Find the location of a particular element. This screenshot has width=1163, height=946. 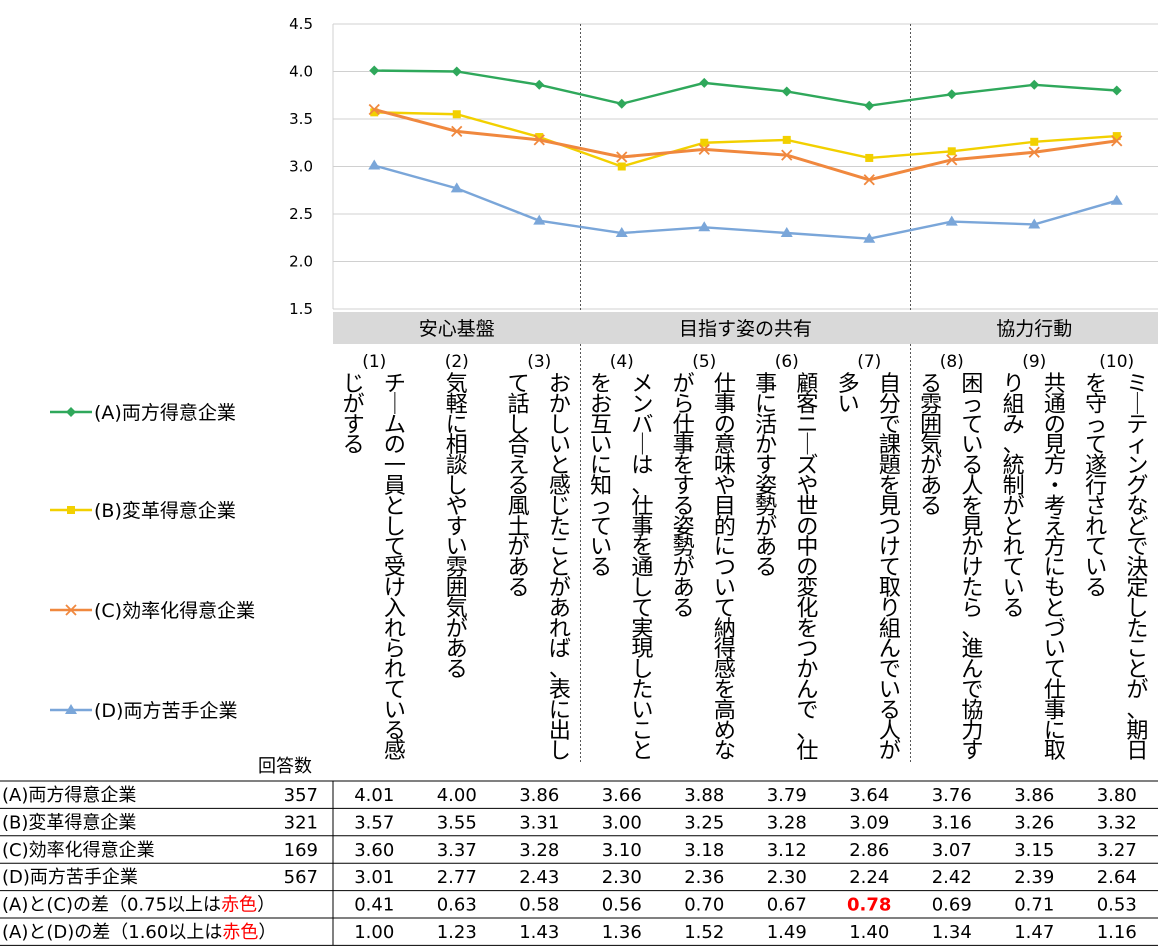

row-label: (A)と(D)の差（1.60以上は赤色） is located at coordinates (139, 932).